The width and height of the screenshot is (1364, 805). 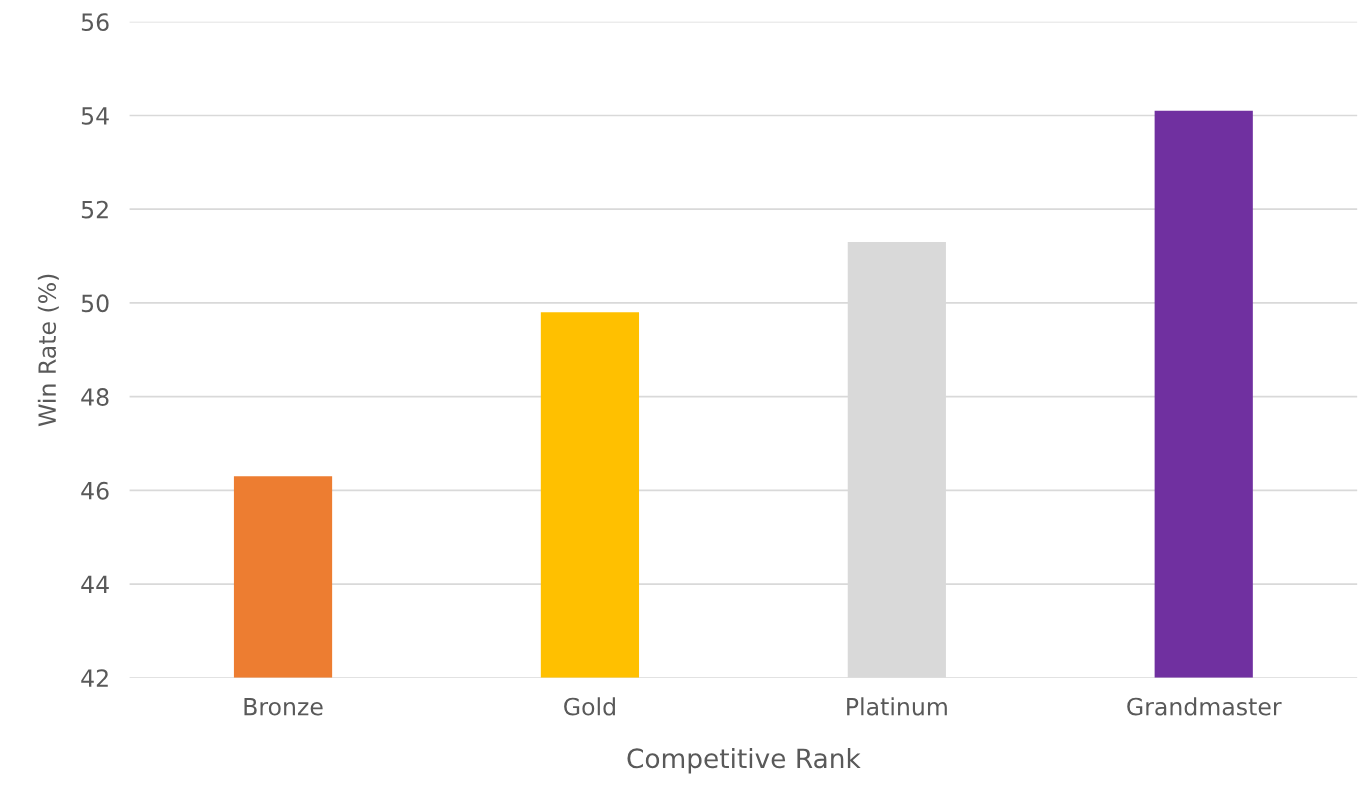 I want to click on y-tick-label: 54, so click(x=95, y=116).